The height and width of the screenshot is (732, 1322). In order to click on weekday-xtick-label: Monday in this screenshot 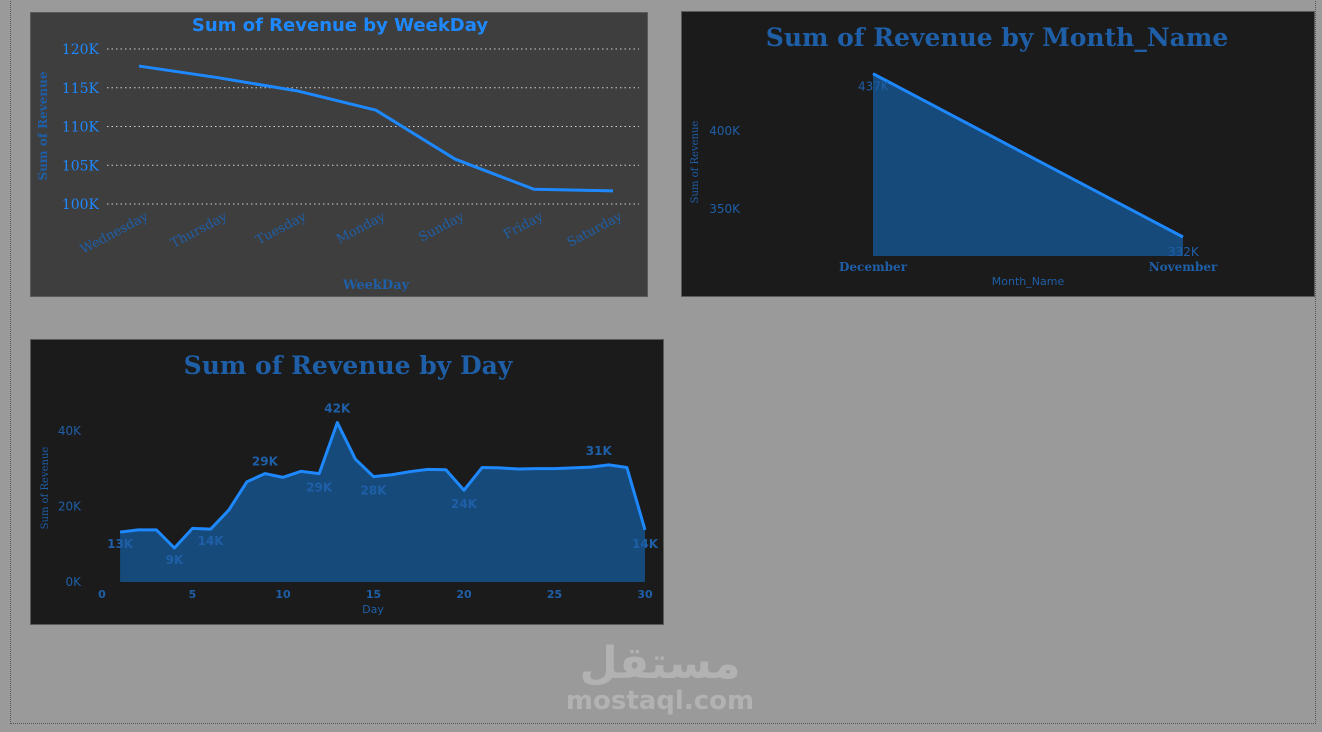, I will do `click(361, 228)`.